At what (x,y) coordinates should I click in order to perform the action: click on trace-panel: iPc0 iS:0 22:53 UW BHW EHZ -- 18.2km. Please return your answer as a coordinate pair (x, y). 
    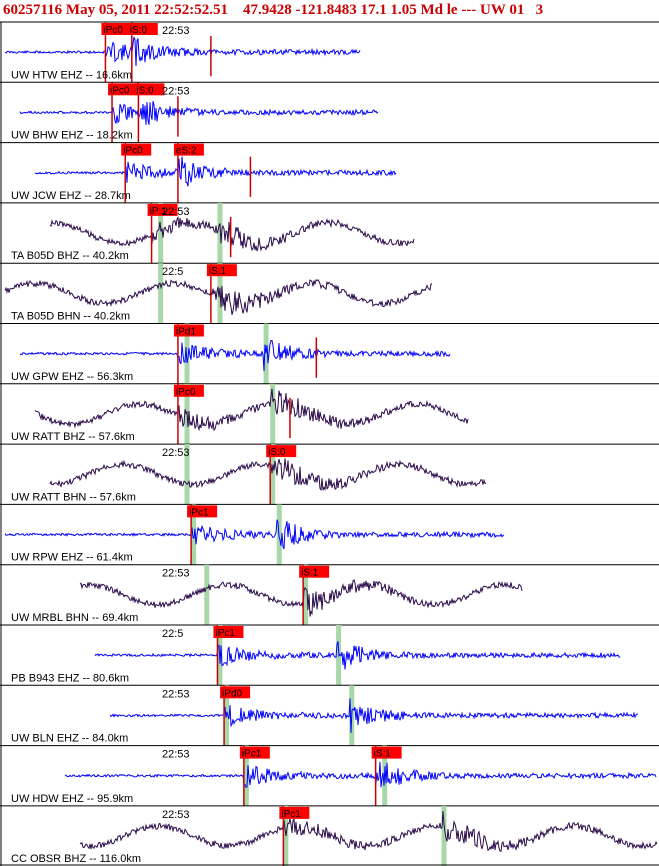
    Looking at the image, I should click on (329, 112).